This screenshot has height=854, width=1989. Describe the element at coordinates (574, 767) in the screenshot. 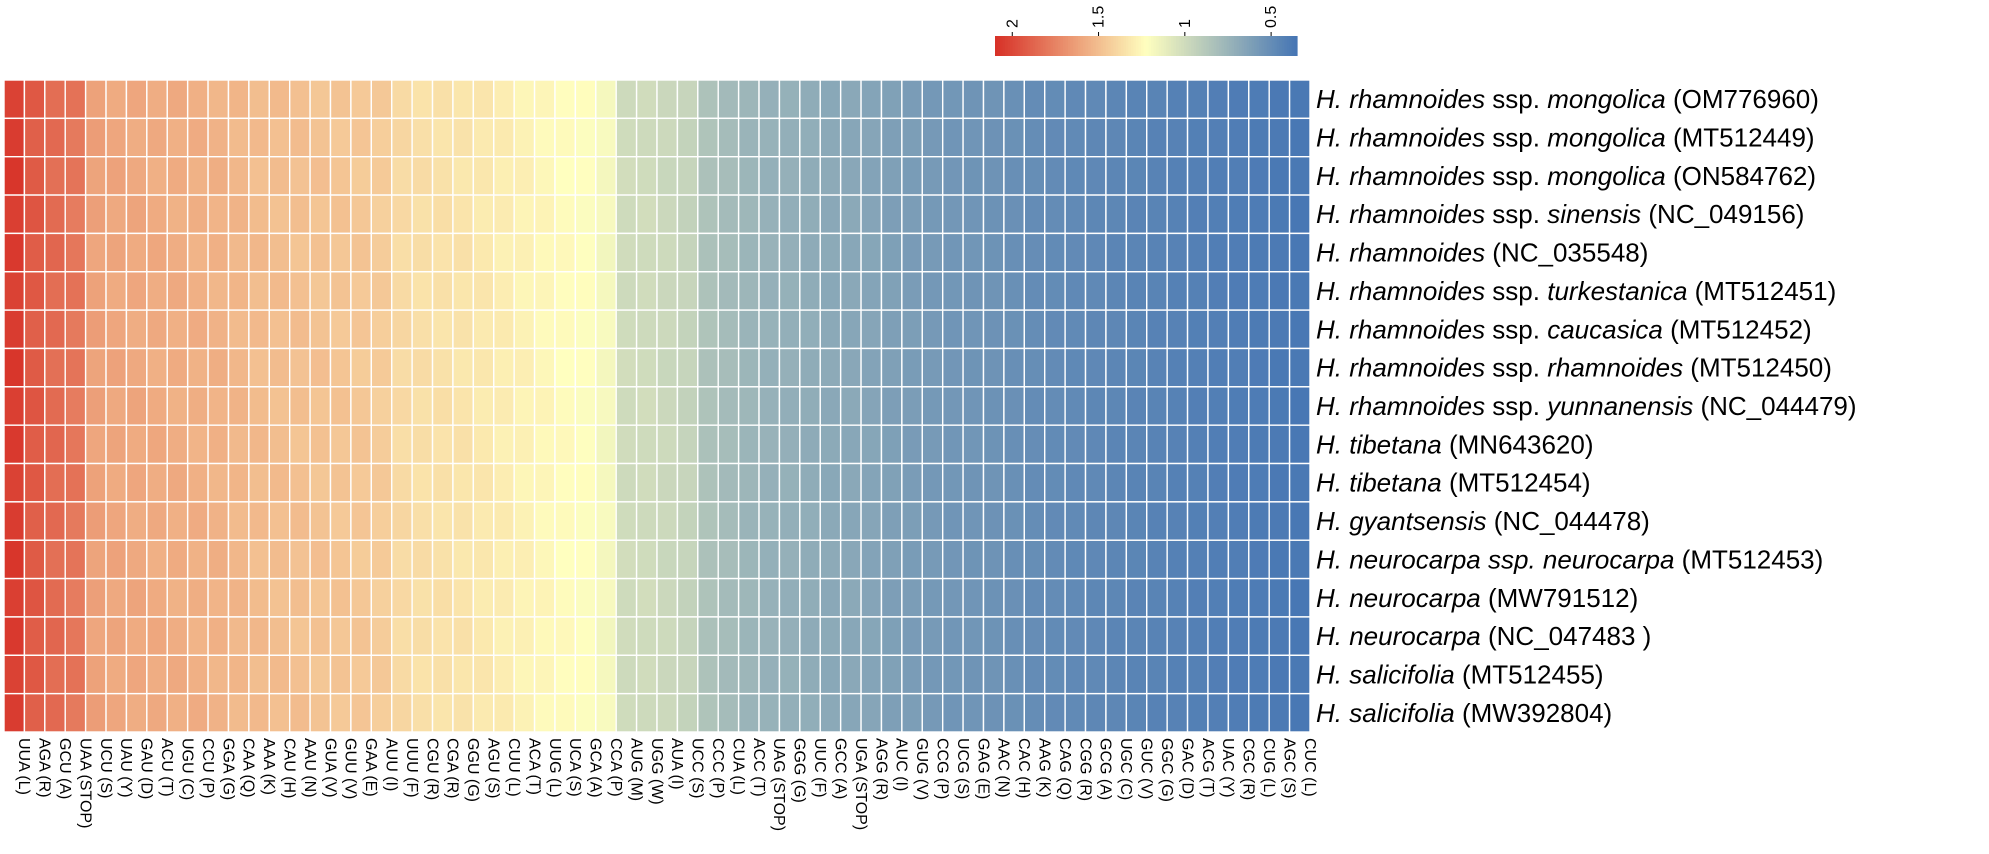

I see `column-label: UCA (S)` at that location.